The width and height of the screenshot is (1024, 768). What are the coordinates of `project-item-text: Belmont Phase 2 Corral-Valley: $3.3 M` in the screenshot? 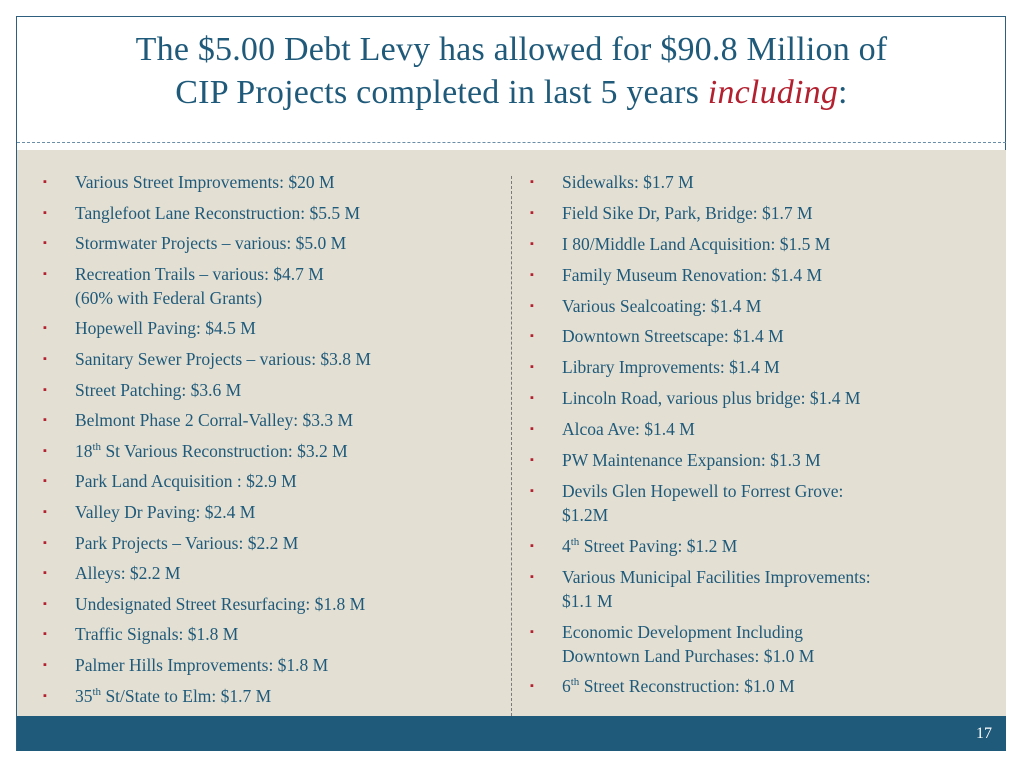 It's located at (290, 420).